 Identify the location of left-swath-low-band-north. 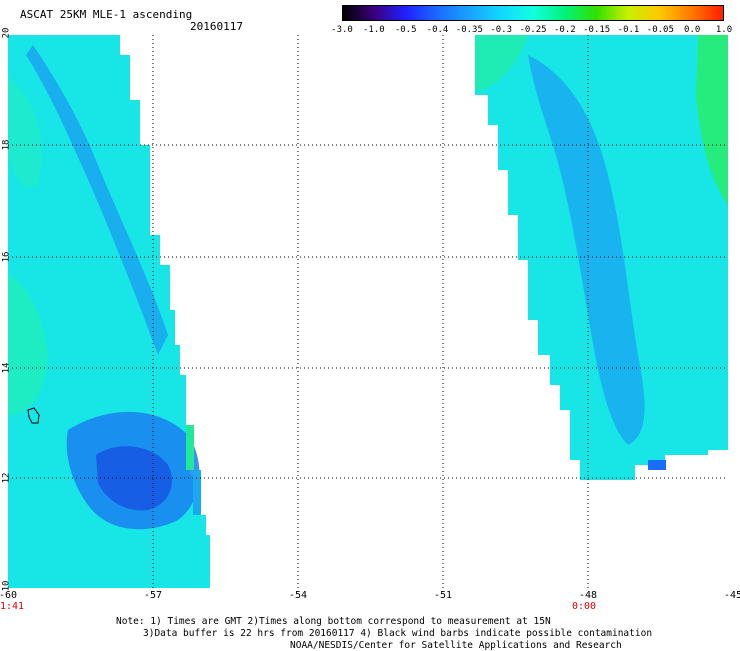
(97, 200).